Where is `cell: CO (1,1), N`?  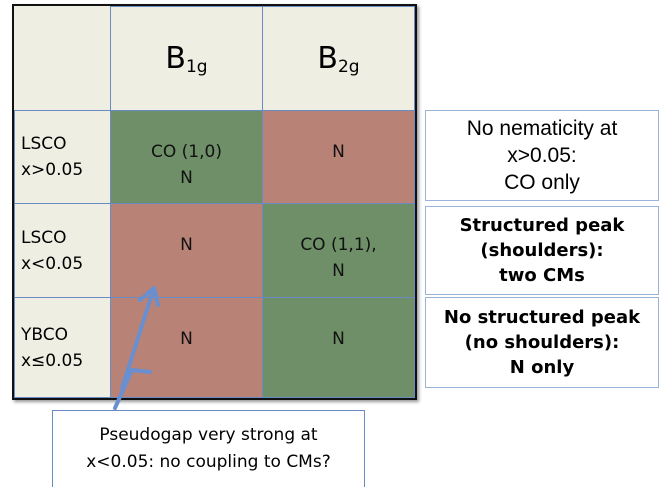
cell: CO (1,1), N is located at coordinates (338, 250).